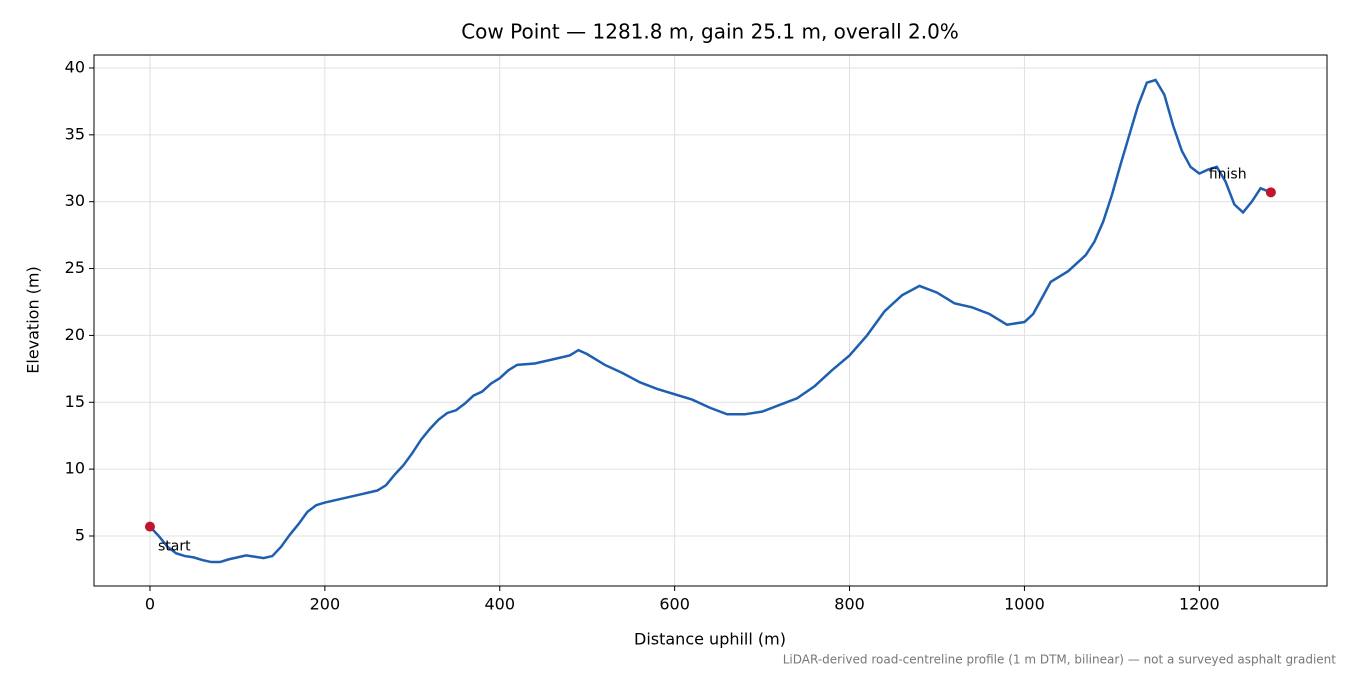 Image resolution: width=1350 pixels, height=679 pixels. What do you see at coordinates (75, 66) in the screenshot?
I see `y-tick-label: 40` at bounding box center [75, 66].